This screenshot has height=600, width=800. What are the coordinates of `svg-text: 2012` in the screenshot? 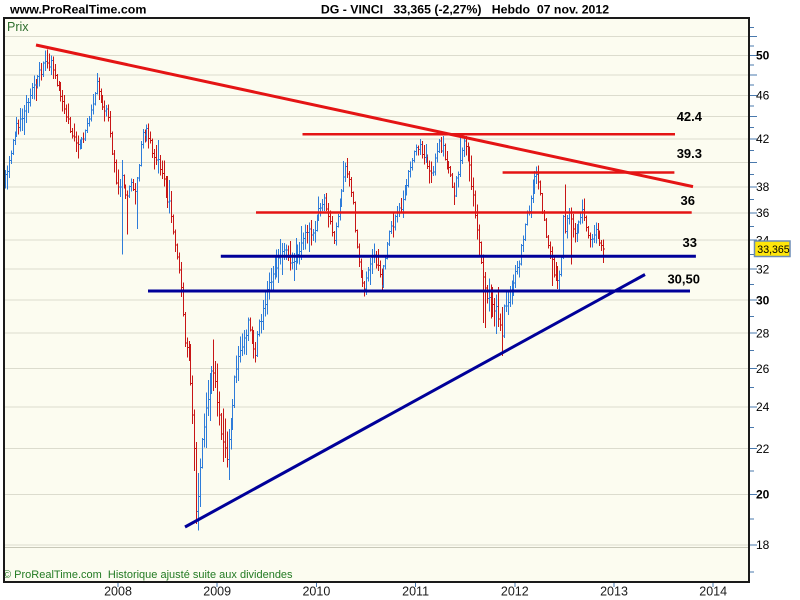 It's located at (515, 592).